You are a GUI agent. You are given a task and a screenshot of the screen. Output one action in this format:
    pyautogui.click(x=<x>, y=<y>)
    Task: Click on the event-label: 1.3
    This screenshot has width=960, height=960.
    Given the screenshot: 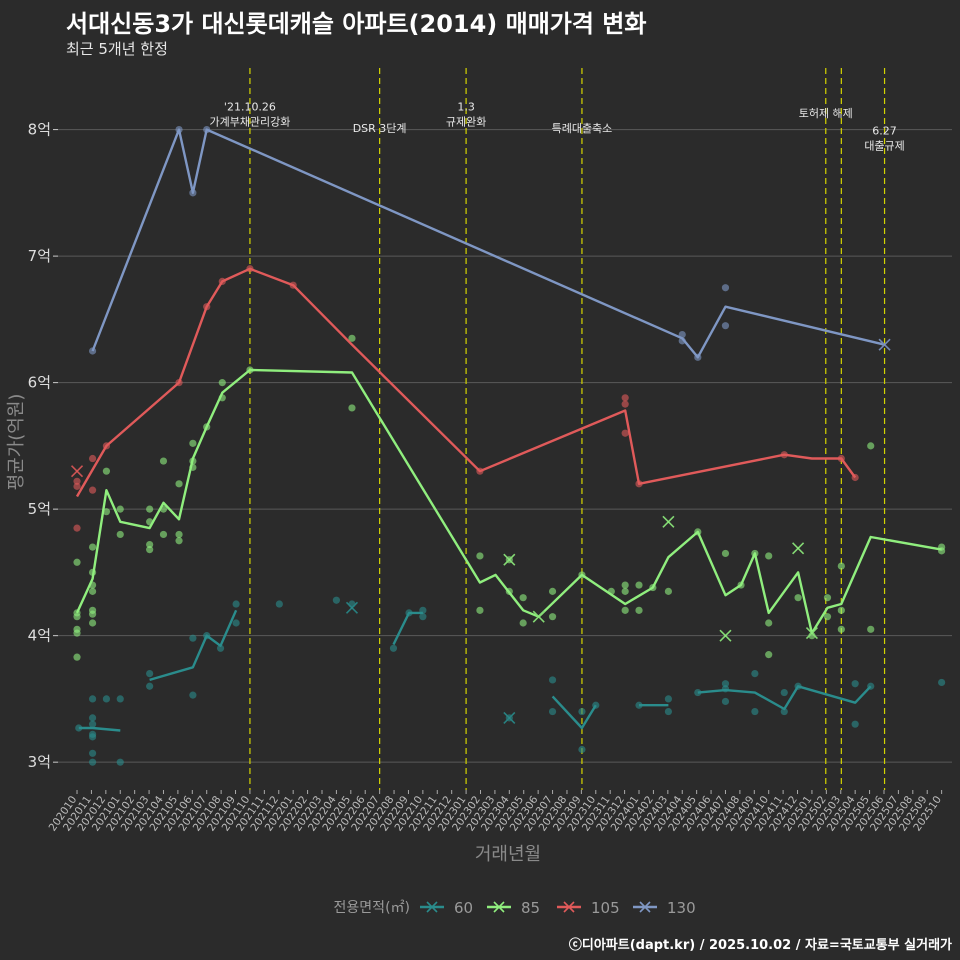 What is the action you would take?
    pyautogui.click(x=466, y=107)
    